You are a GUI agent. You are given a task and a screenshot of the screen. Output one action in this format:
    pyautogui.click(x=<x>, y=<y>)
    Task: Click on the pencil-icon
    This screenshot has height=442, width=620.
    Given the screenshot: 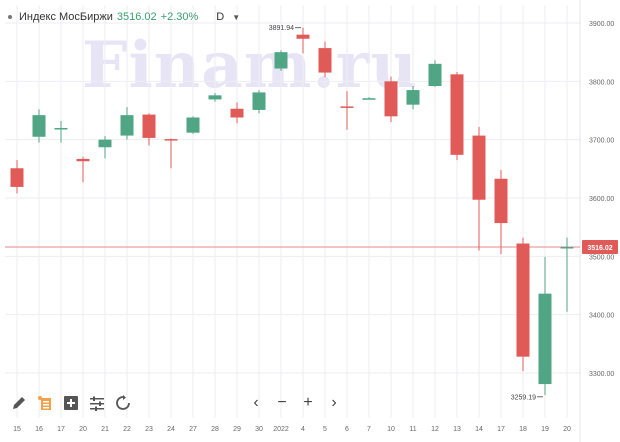 What is the action you would take?
    pyautogui.click(x=19, y=403)
    